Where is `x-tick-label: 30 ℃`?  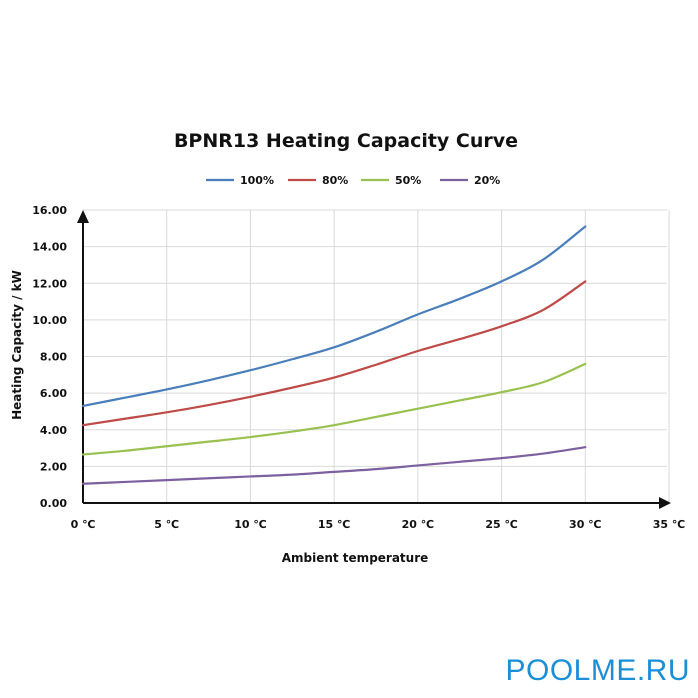
x-tick-label: 30 ℃ is located at coordinates (585, 524).